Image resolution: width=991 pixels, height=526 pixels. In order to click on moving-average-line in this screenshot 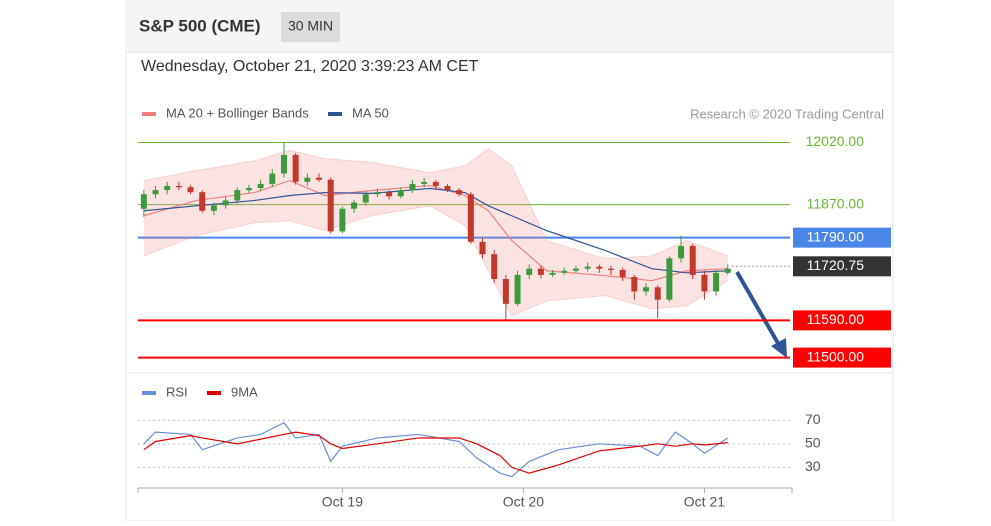, I will do `click(435, 230)`.